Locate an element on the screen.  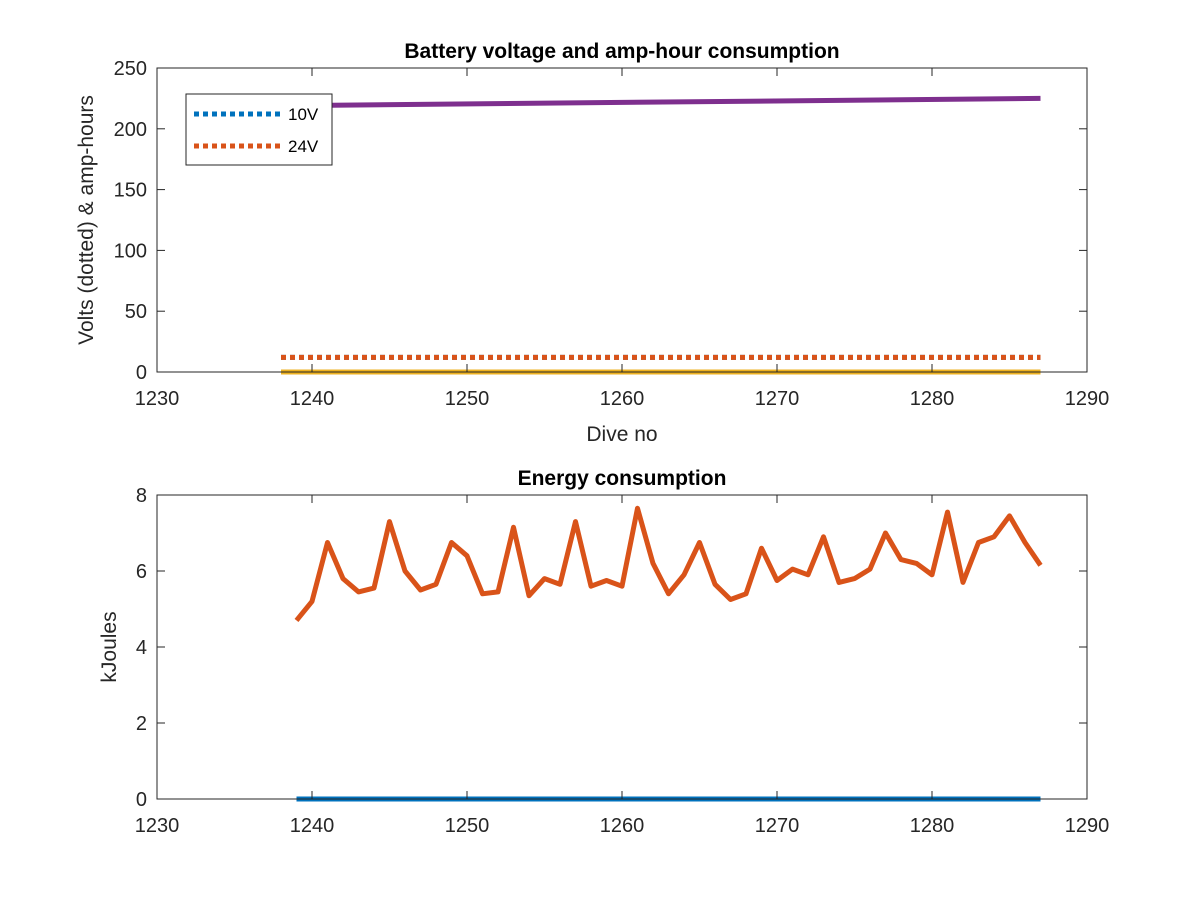
y-tick-label: 2 is located at coordinates (141, 724).